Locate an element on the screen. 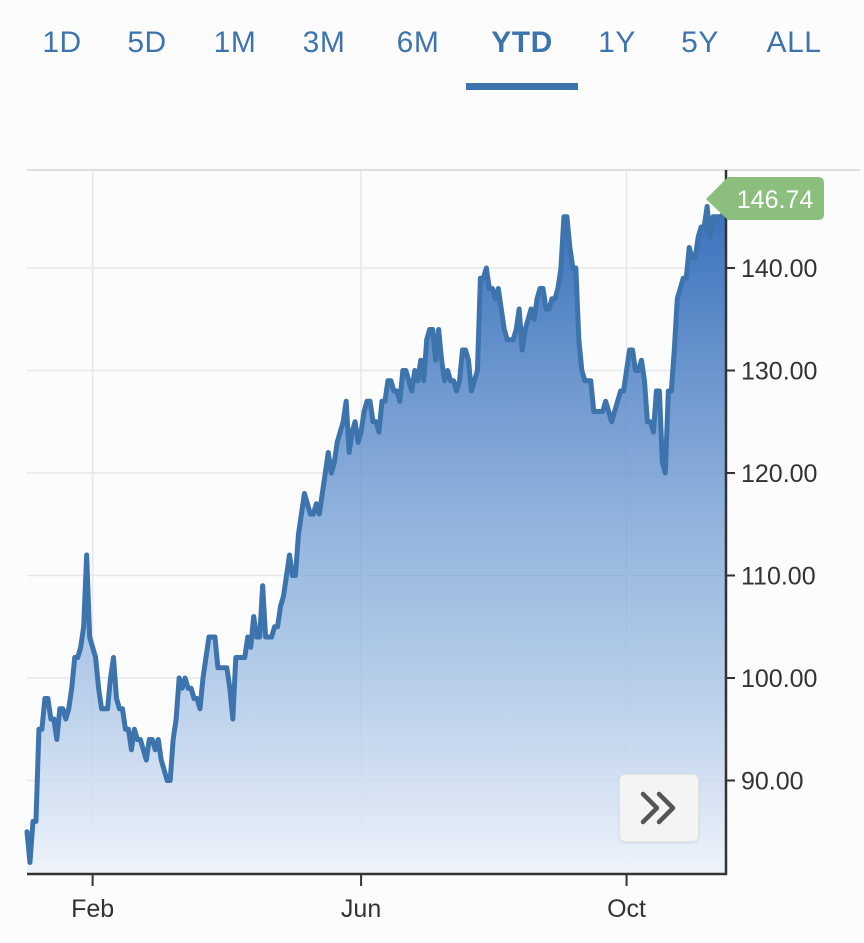 The width and height of the screenshot is (864, 943). y-tick-label: 130.00 is located at coordinates (779, 372).